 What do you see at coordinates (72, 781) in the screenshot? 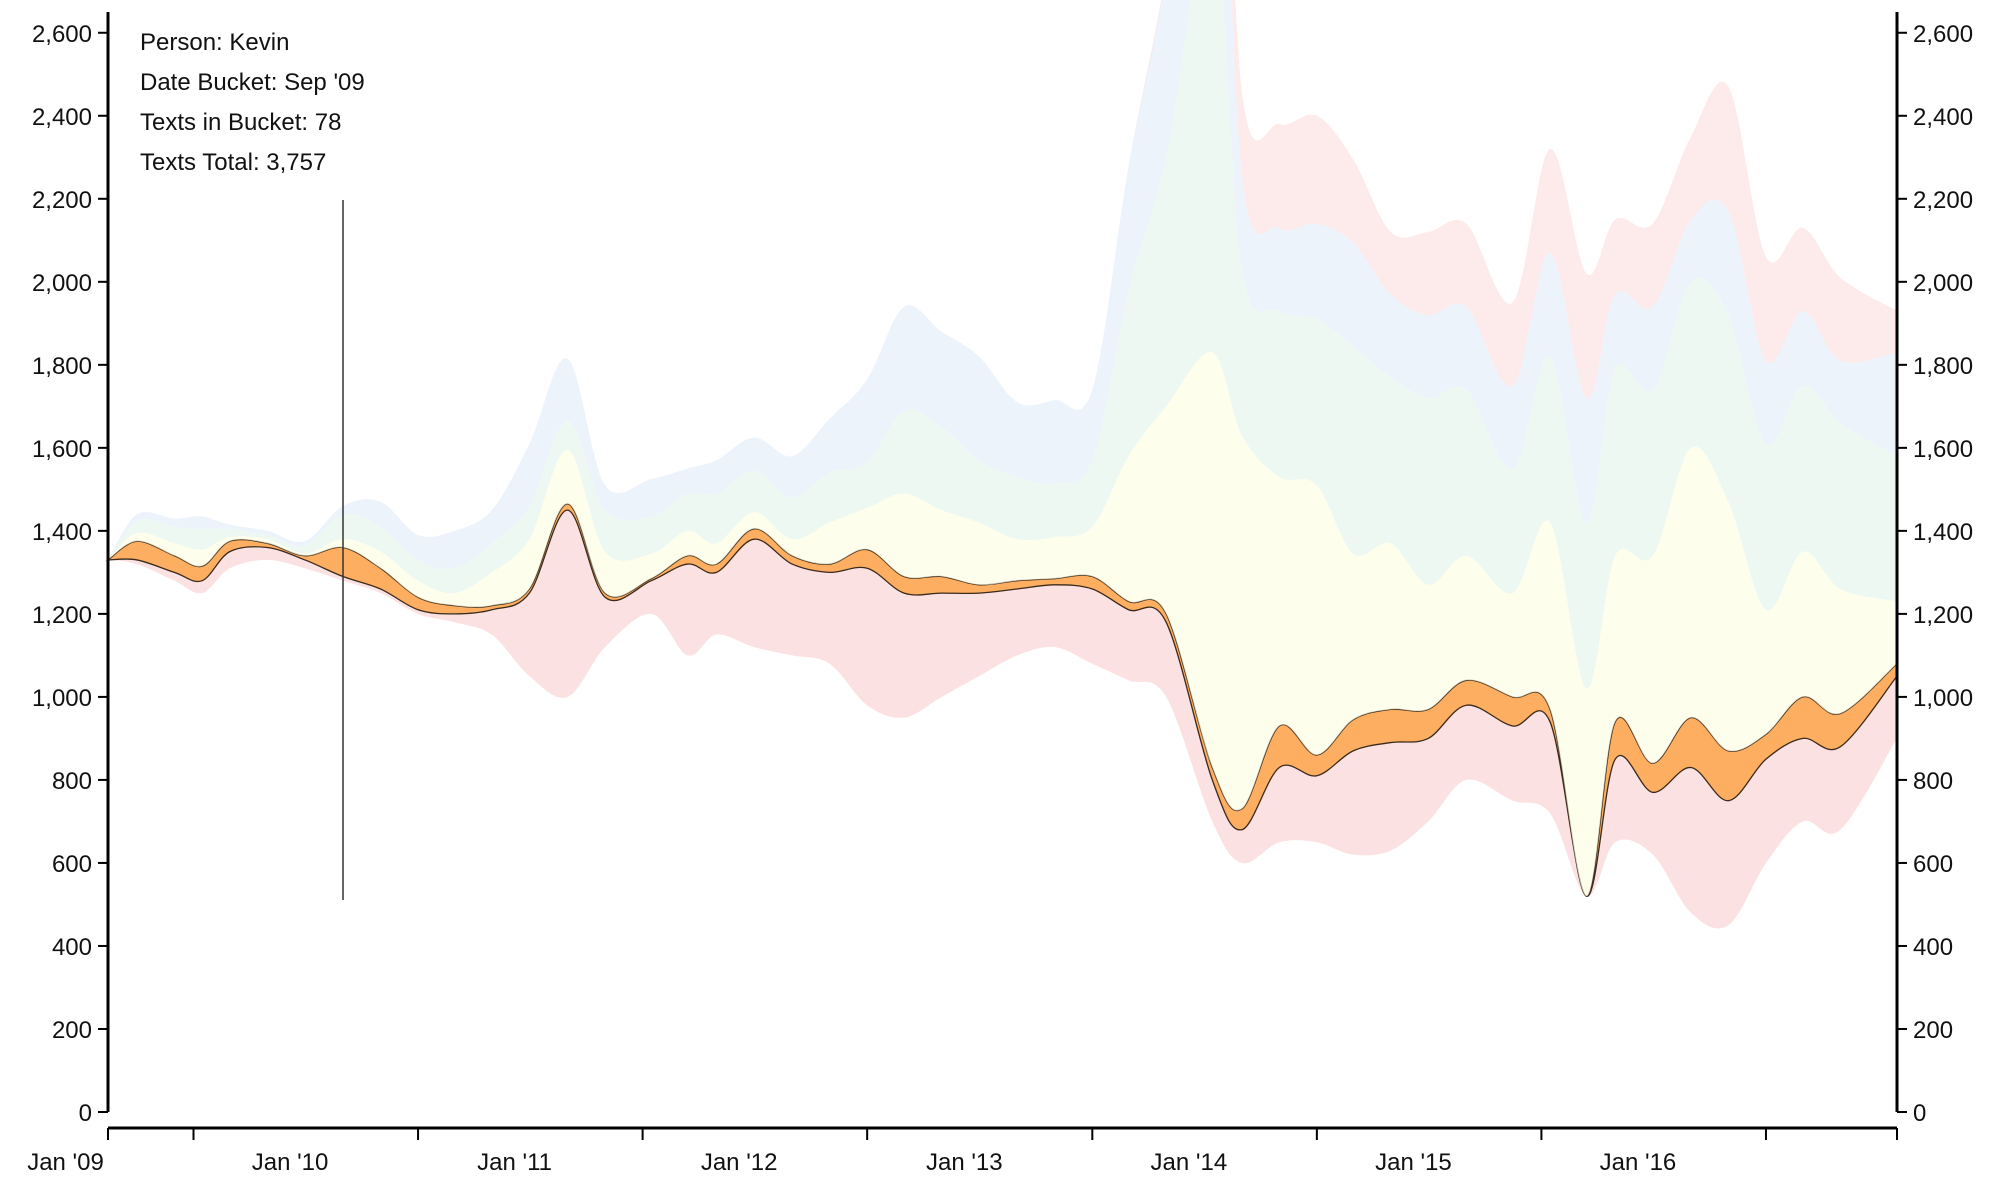
I see `left-y-tick-label: 800` at bounding box center [72, 781].